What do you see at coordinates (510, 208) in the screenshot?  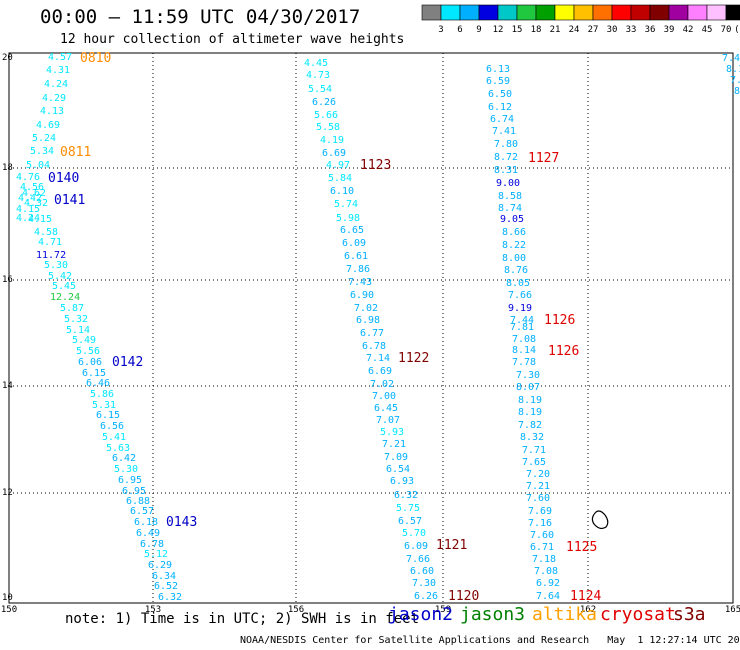 I see `wave-height-label: 8.74` at bounding box center [510, 208].